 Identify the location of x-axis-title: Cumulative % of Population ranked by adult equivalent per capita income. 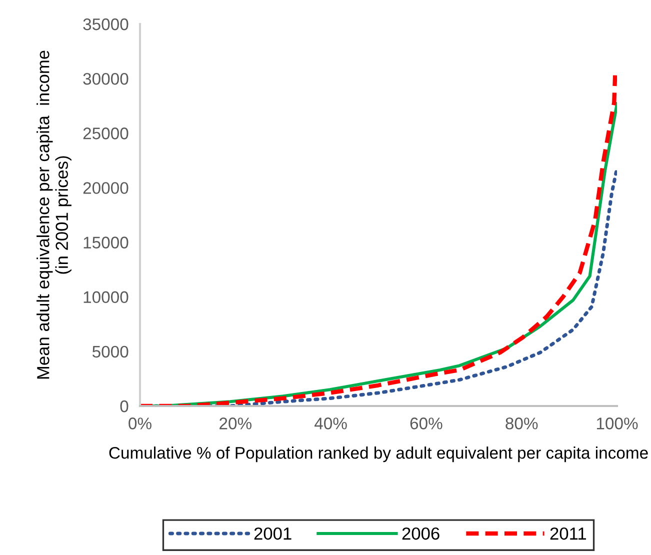
(378, 454).